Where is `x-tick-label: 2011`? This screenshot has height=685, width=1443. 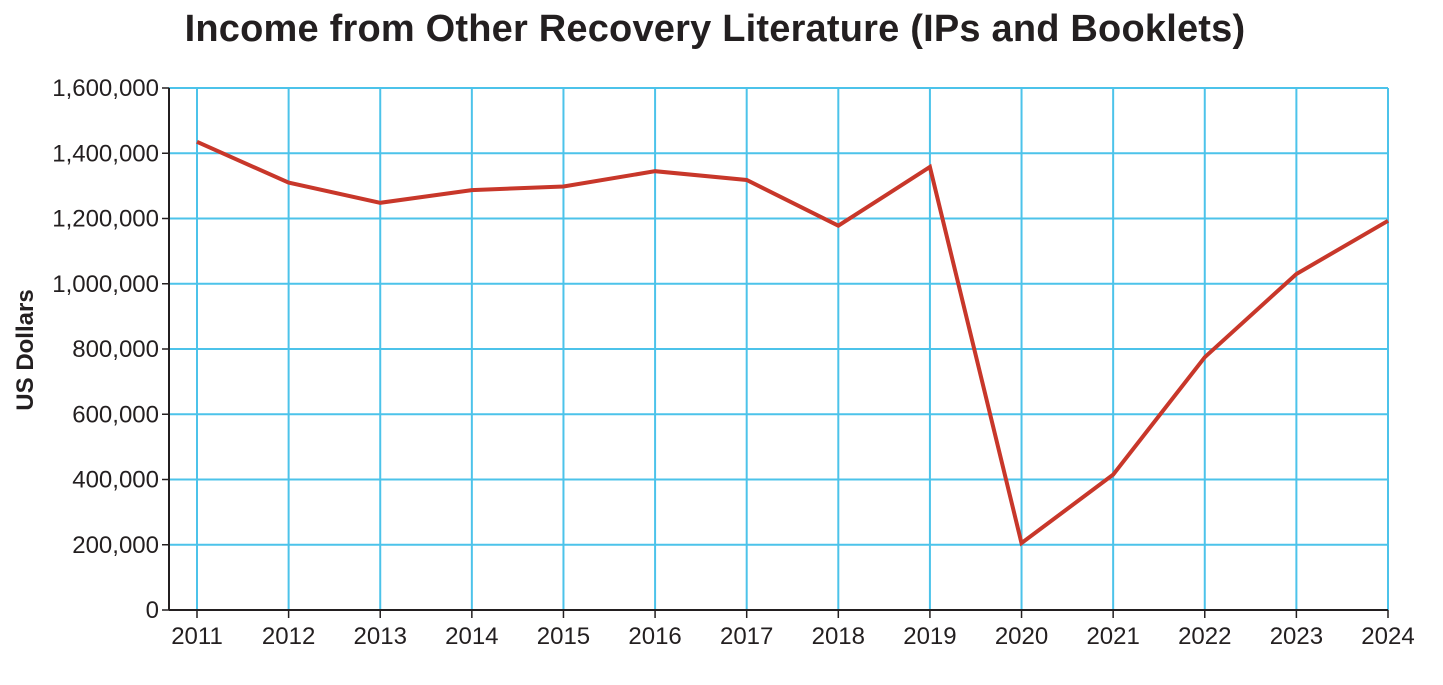
x-tick-label: 2011 is located at coordinates (197, 636).